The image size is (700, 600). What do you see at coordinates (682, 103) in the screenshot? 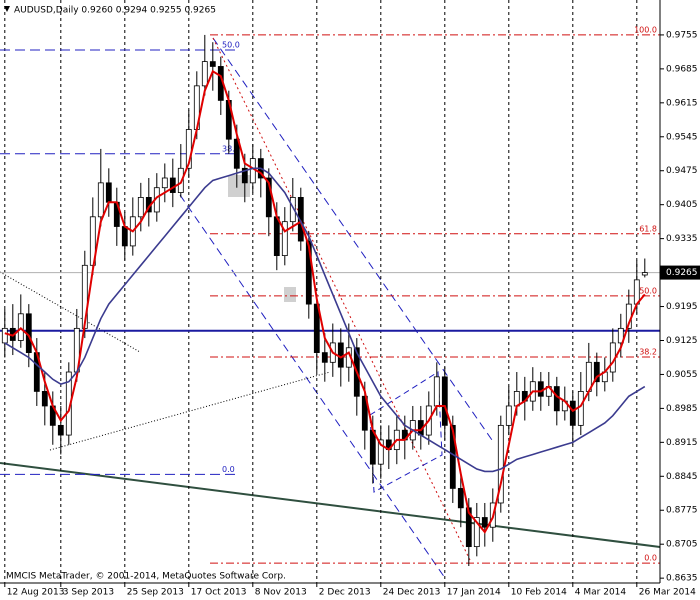
I see `y-tick-label: 0.9615` at bounding box center [682, 103].